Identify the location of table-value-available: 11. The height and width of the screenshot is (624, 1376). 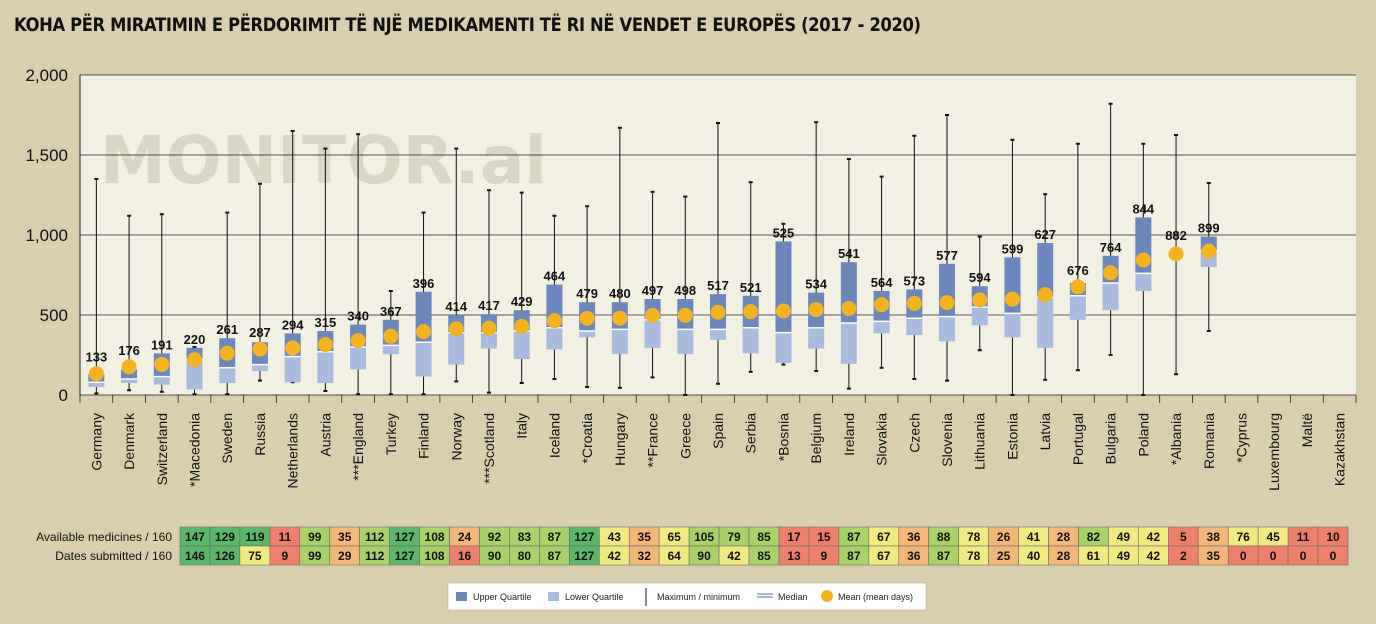
(284, 537).